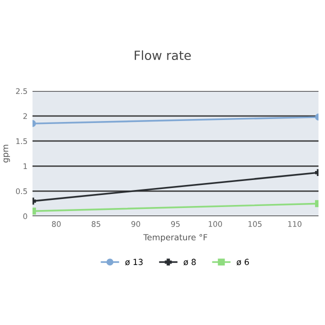 Image resolution: width=325 pixels, height=325 pixels. Describe the element at coordinates (162, 55) in the screenshot. I see `chart-title: Flow rate` at that location.